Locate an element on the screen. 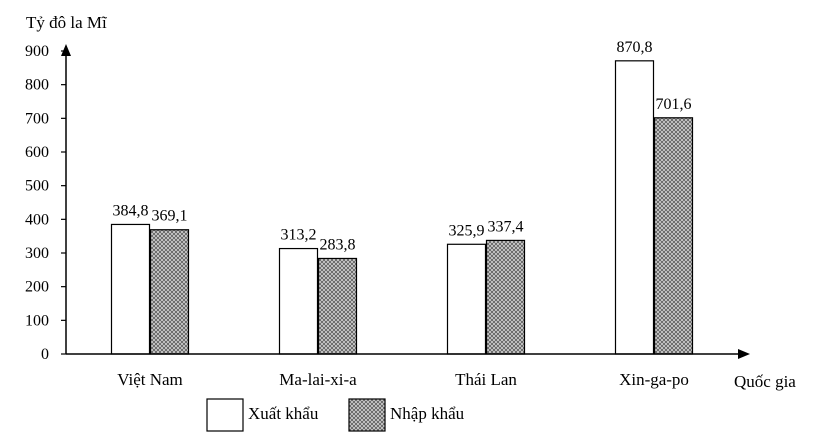 The height and width of the screenshot is (447, 827). x-category-label: Thái Lan is located at coordinates (486, 379).